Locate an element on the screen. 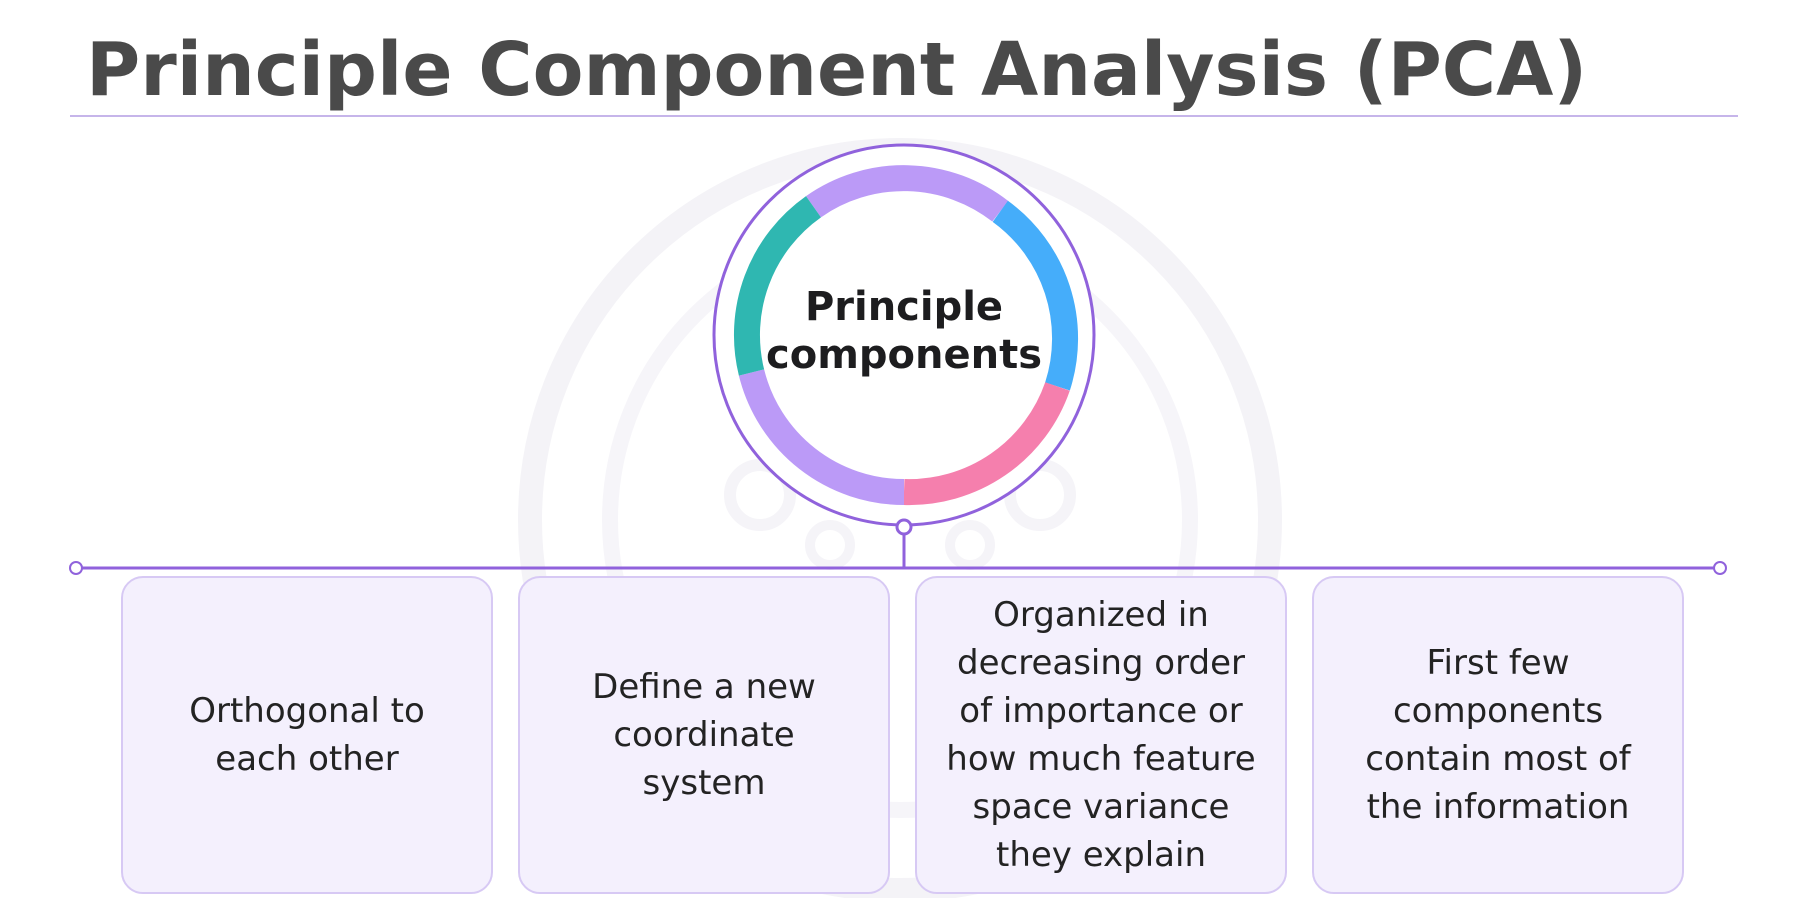 This screenshot has width=1806, height=898. card-text-line: the information is located at coordinates (1498, 807).